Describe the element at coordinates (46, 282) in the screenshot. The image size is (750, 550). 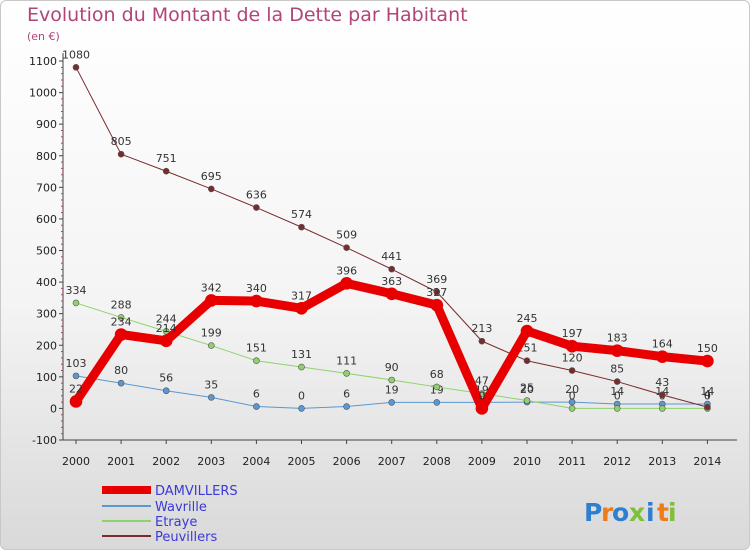
I see `y-tick-label: 400` at that location.